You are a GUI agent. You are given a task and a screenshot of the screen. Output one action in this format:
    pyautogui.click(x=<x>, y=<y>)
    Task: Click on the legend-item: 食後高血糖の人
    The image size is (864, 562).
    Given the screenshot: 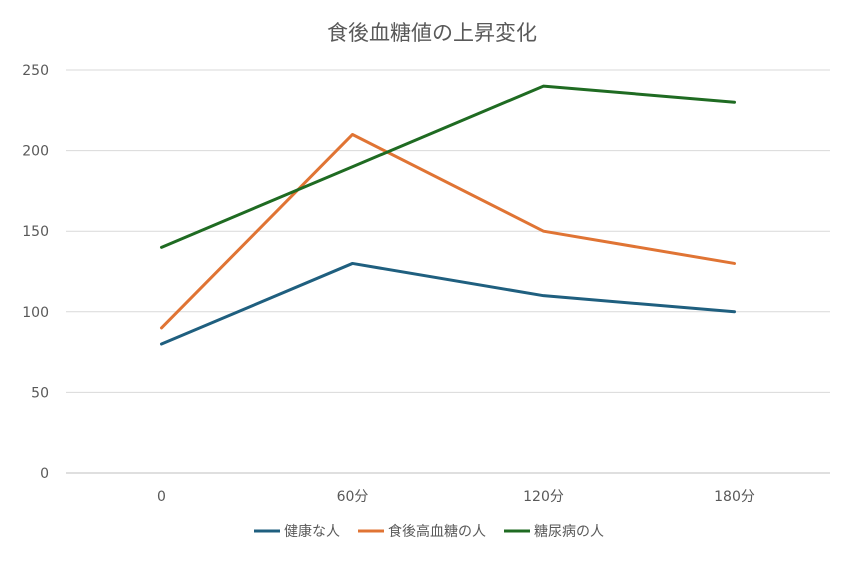 What is the action you would take?
    pyautogui.click(x=422, y=531)
    